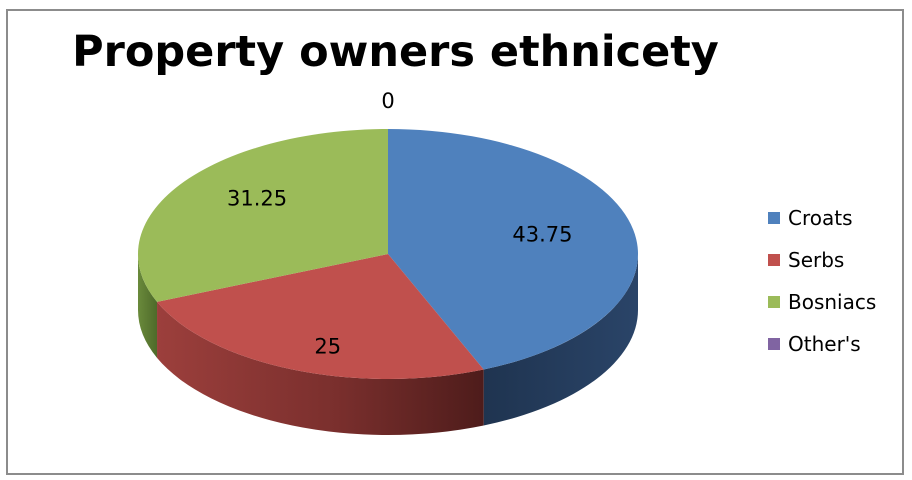 The image size is (912, 480). I want to click on pie-slice-croats, so click(513, 249).